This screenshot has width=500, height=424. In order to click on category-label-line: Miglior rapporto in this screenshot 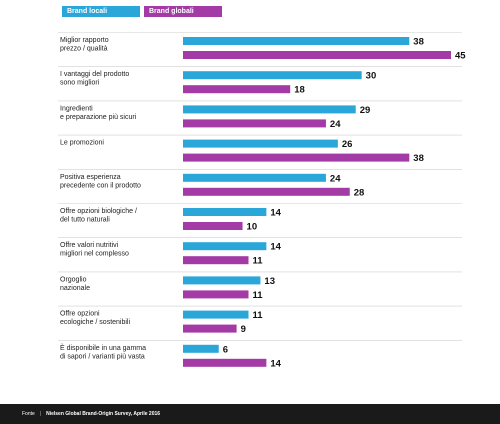, I will do `click(84, 40)`.